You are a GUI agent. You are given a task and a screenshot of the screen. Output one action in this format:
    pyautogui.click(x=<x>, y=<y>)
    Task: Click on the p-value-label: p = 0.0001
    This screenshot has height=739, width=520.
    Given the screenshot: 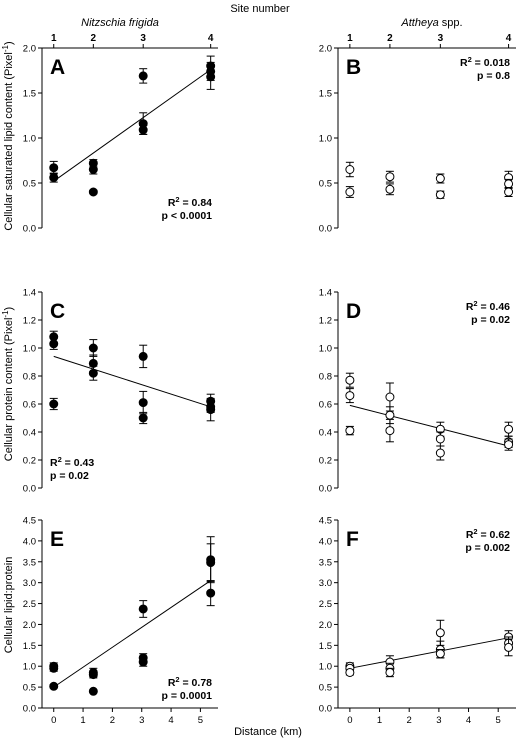 What is the action you would take?
    pyautogui.click(x=187, y=696)
    